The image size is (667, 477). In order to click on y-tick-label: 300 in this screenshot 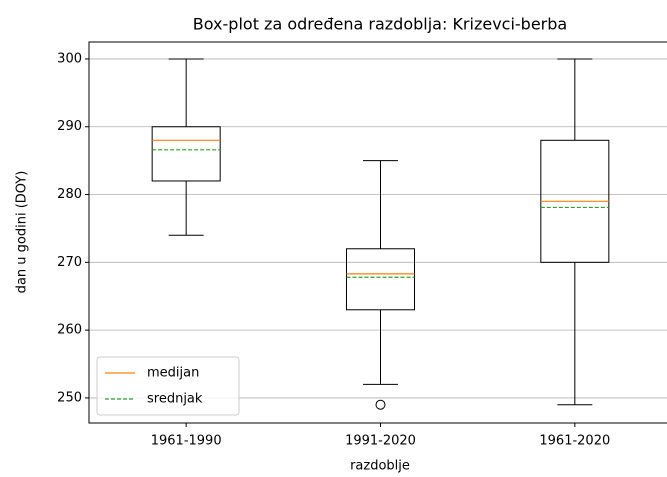, I will do `click(69, 58)`.